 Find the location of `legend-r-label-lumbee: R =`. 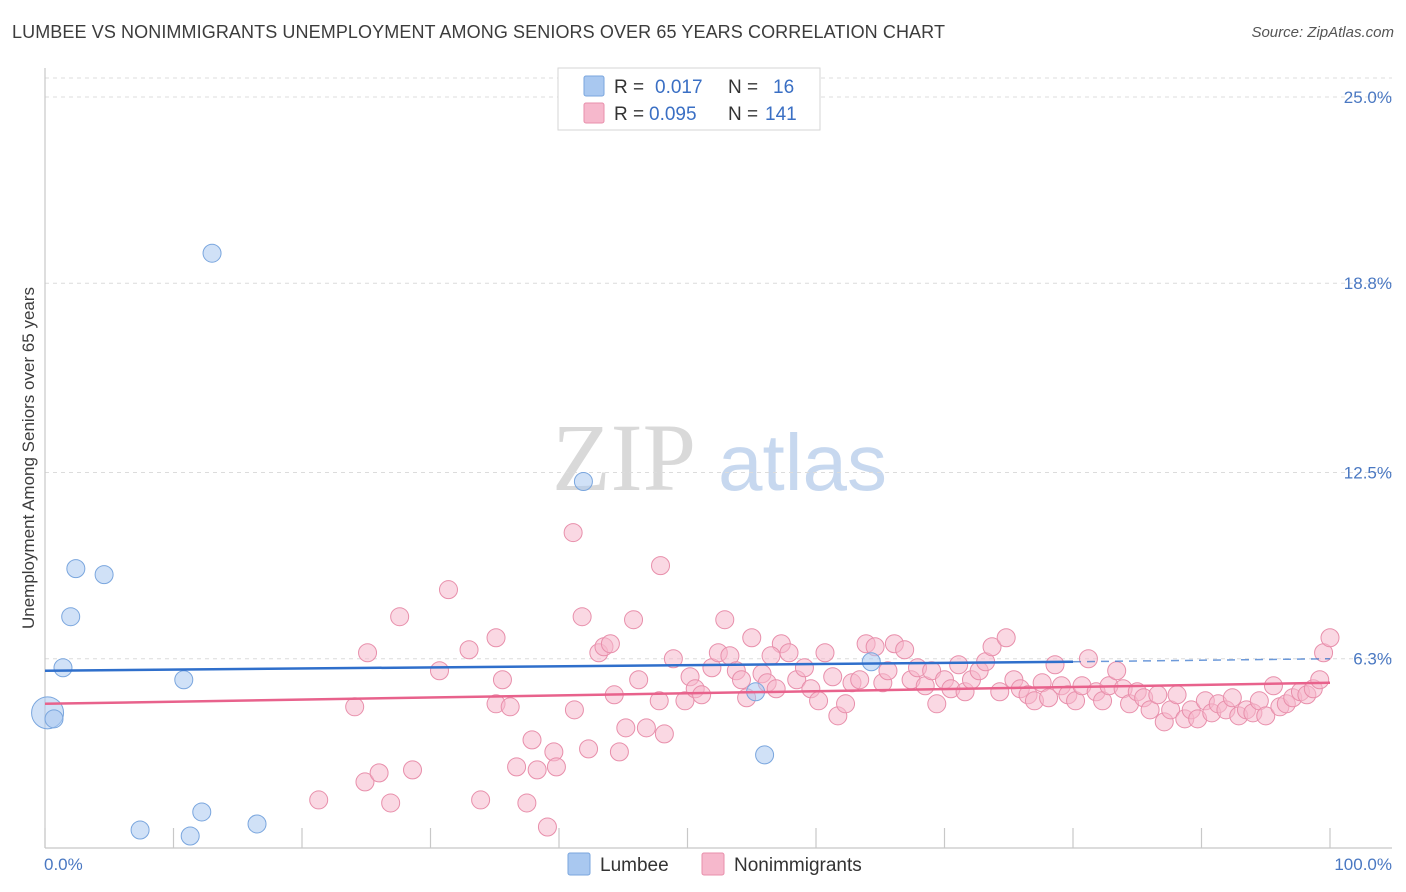

legend-r-label-lumbee: R = is located at coordinates (629, 87).